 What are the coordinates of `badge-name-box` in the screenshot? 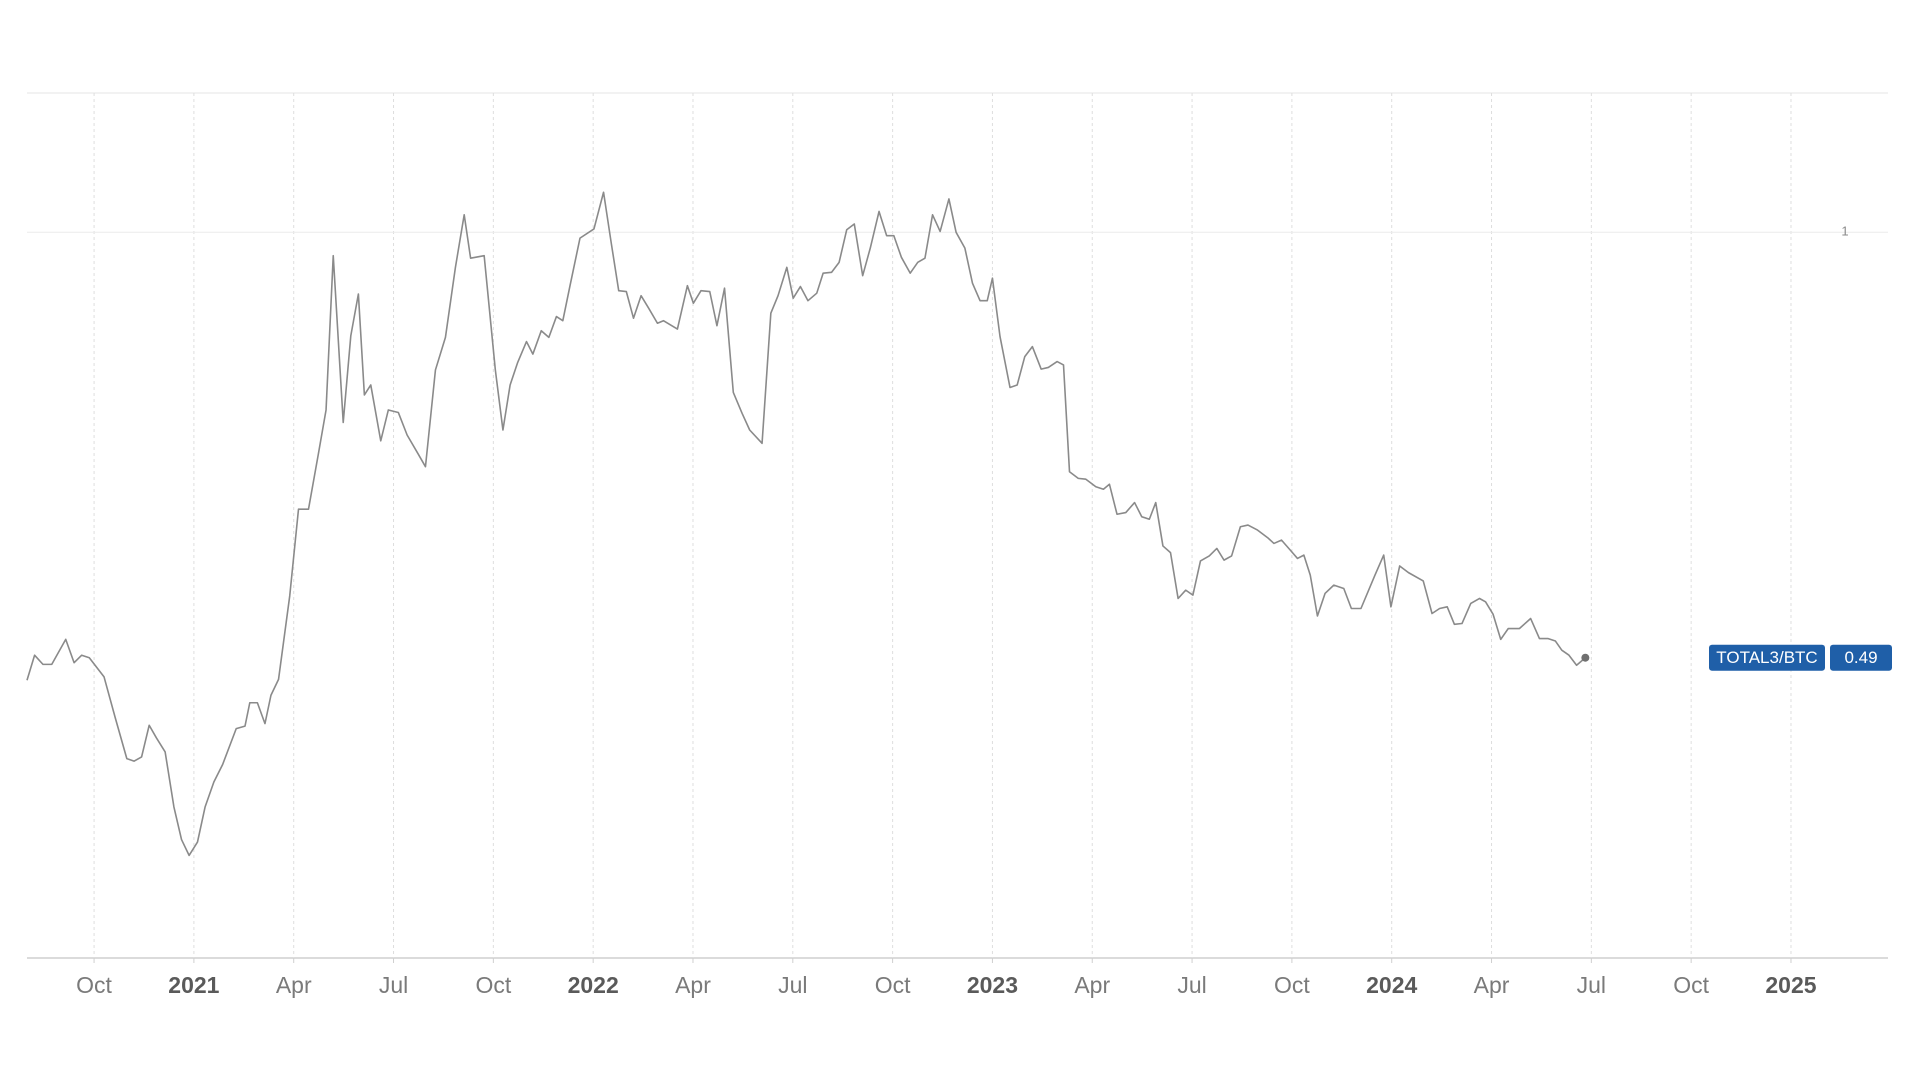 It's located at (1767, 657).